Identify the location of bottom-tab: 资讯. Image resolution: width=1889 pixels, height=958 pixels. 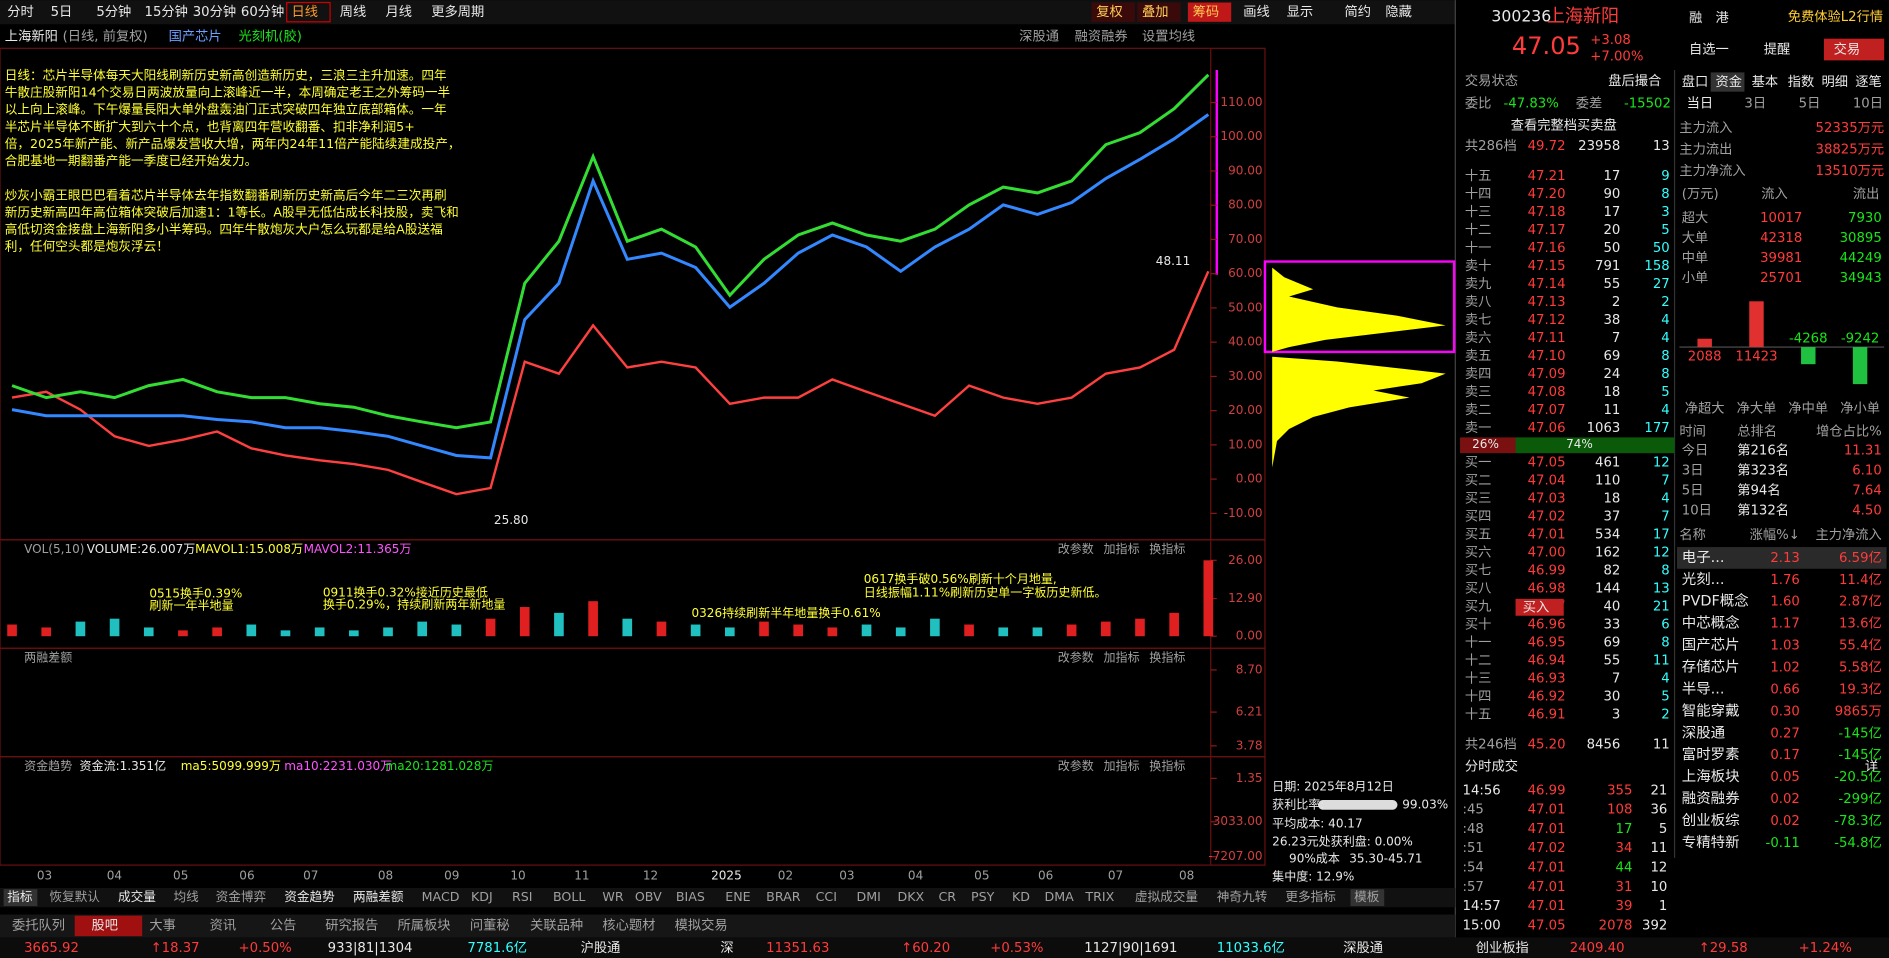
(223, 925).